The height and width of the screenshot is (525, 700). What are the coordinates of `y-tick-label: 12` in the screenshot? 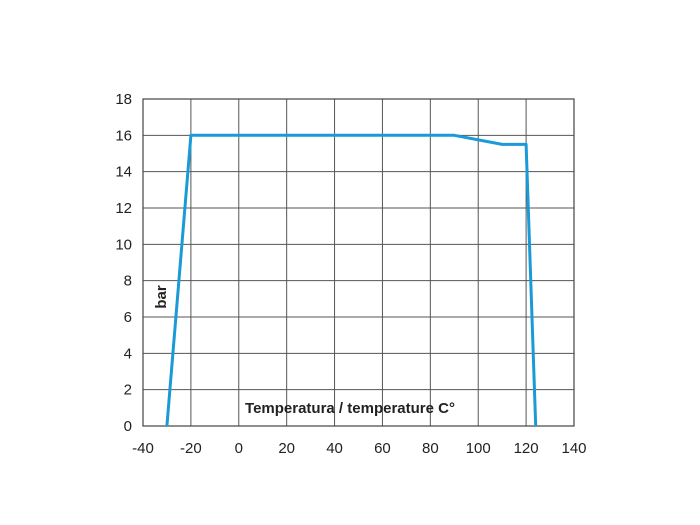 It's located at (123, 208).